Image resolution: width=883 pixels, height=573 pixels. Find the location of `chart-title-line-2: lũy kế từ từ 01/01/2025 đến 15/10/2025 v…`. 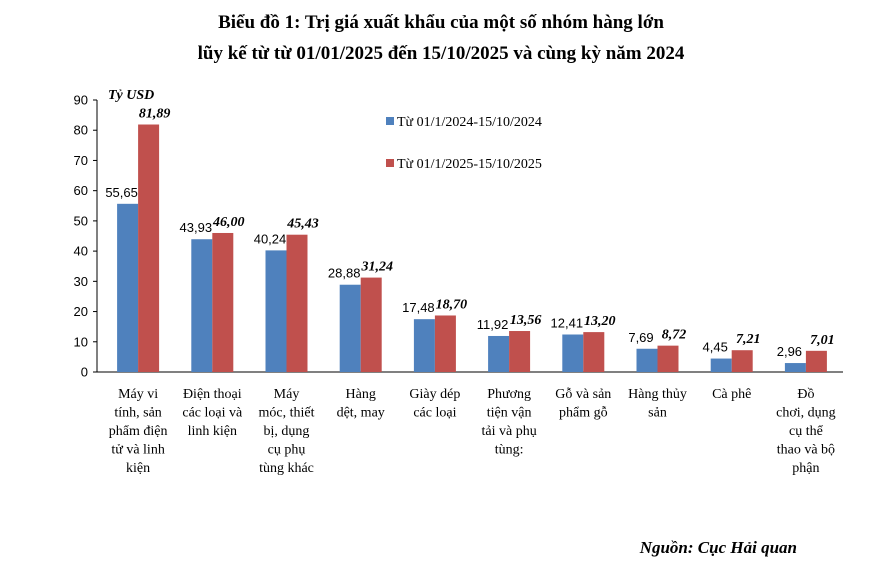

chart-title-line-2: lũy kế từ từ 01/01/2025 đến 15/10/2025 v… is located at coordinates (441, 53).